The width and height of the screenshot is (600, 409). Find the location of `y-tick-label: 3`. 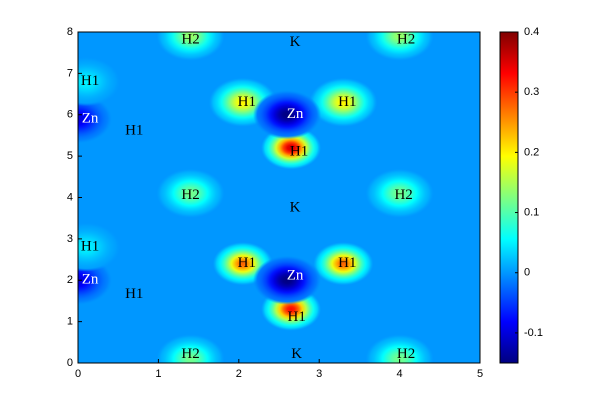

y-tick-label: 3 is located at coordinates (70, 239).